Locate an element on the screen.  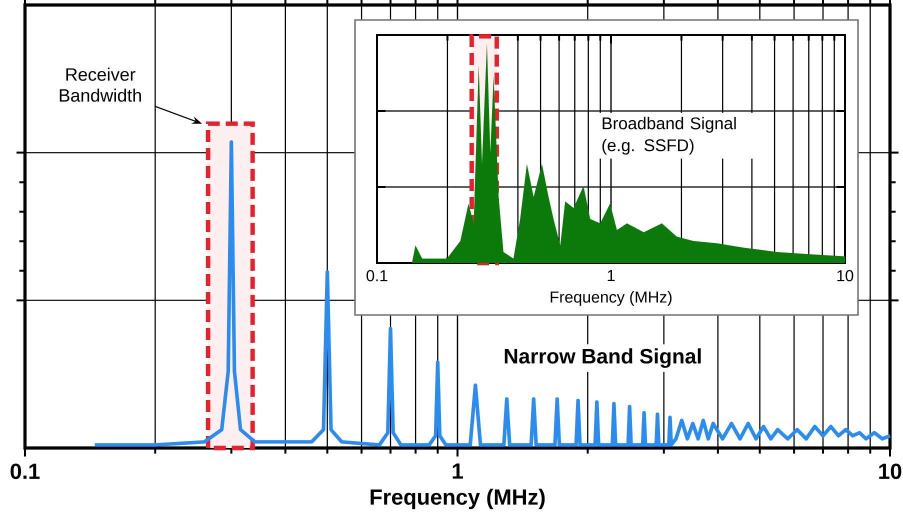
annotation: Narrow Band Signal is located at coordinates (602, 358).